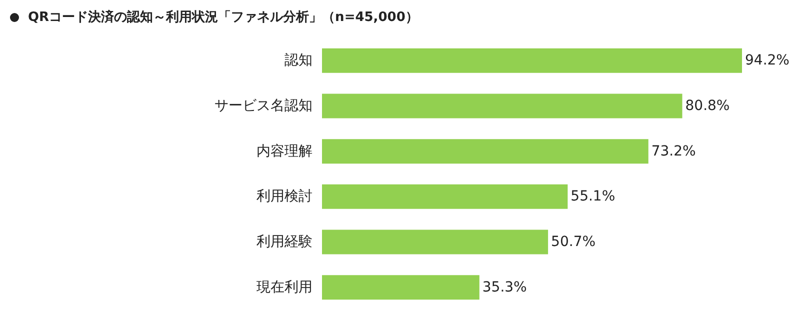 The height and width of the screenshot is (320, 800). Describe the element at coordinates (593, 196) in the screenshot. I see `data-label: 55.1%` at that location.